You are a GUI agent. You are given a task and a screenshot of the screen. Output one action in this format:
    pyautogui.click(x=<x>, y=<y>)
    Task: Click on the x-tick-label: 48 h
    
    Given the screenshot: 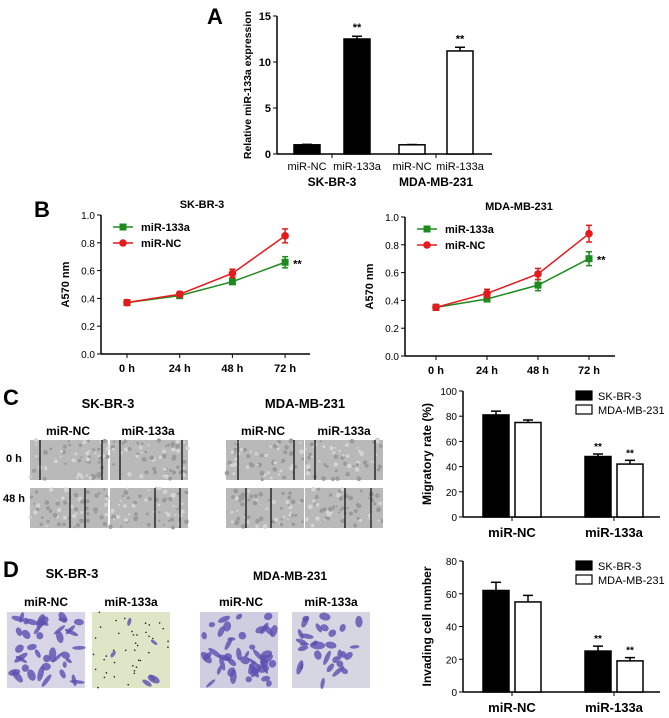 What is the action you would take?
    pyautogui.click(x=232, y=369)
    